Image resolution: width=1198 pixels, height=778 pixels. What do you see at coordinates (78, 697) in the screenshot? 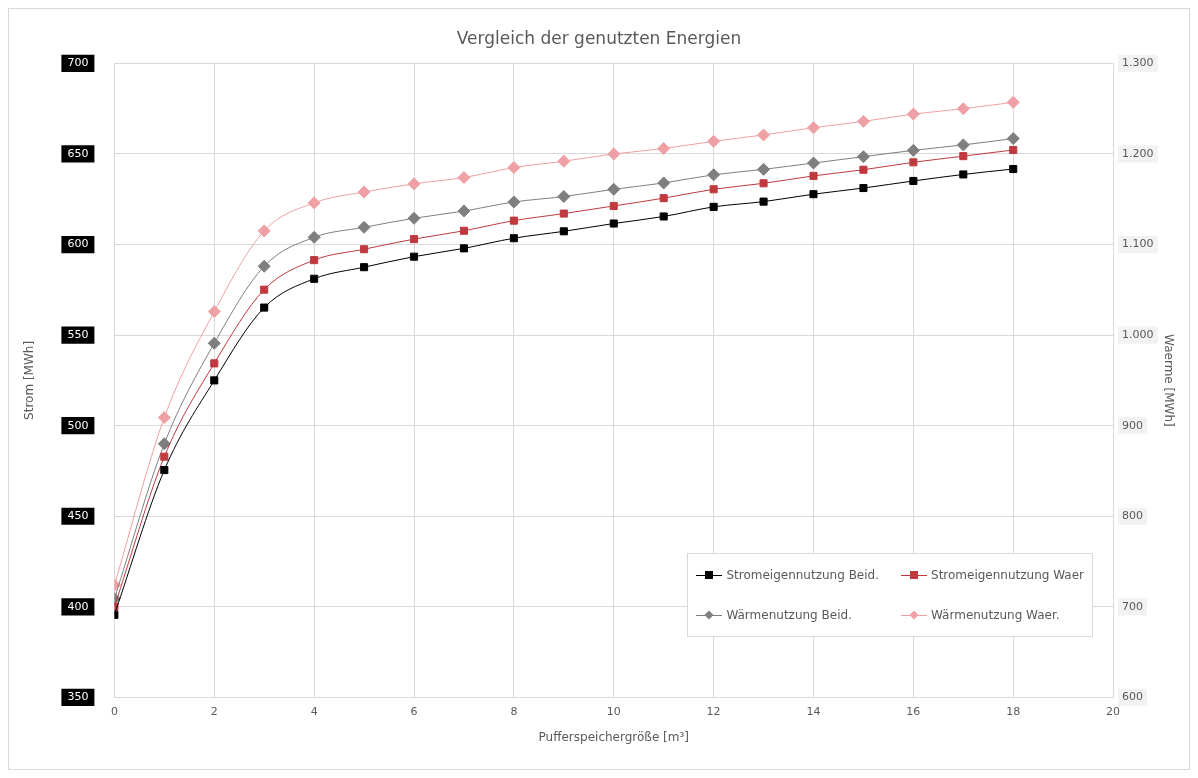
I see `y-tick-label: 350` at bounding box center [78, 697].